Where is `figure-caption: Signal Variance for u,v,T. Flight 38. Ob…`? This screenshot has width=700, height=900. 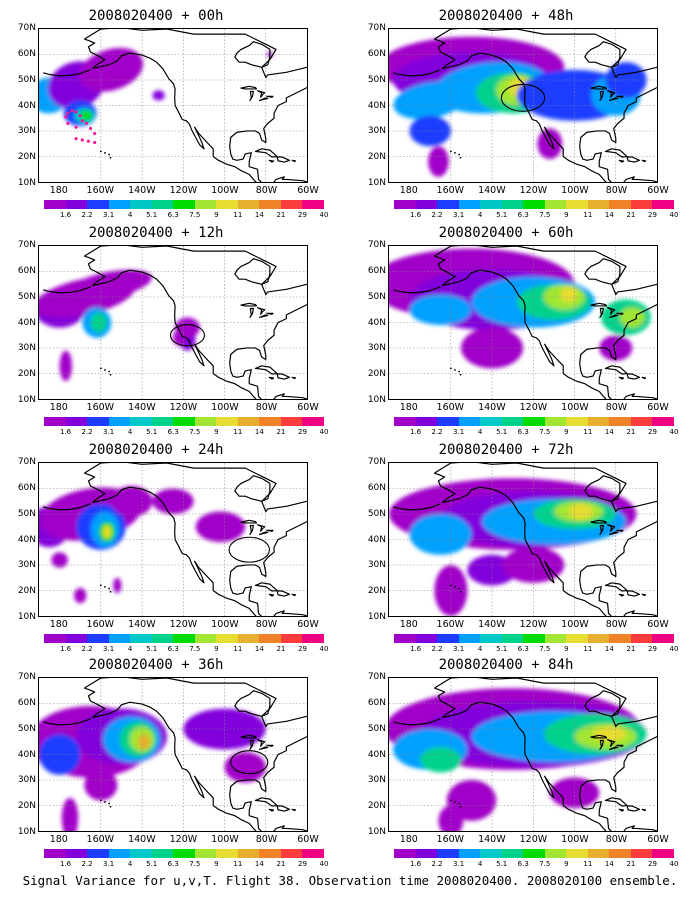 figure-caption: Signal Variance for u,v,T. Flight 38. Ob… is located at coordinates (350, 880).